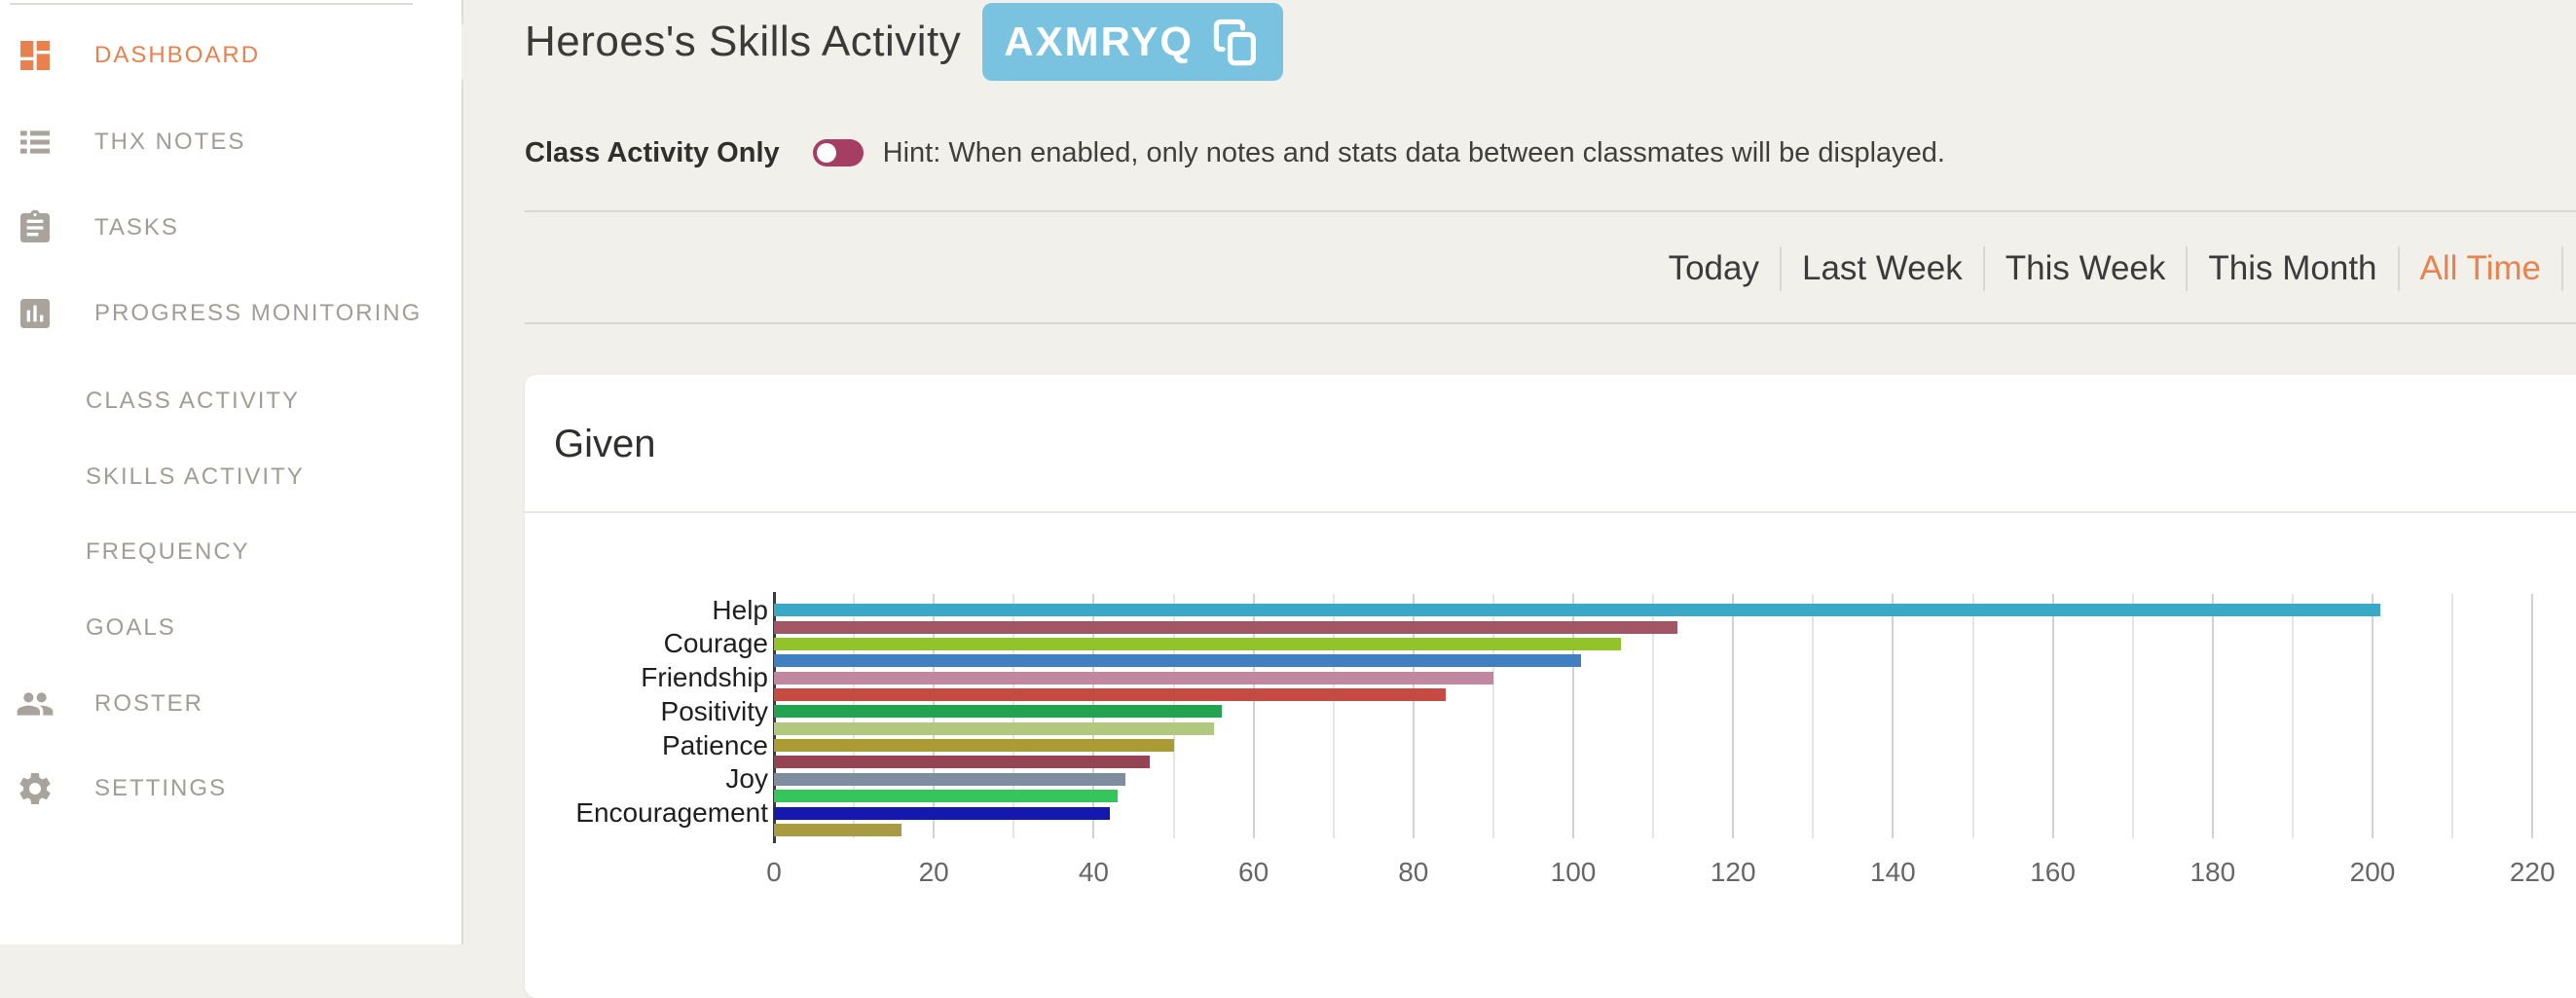 Image resolution: width=2576 pixels, height=998 pixels. Describe the element at coordinates (2213, 872) in the screenshot. I see `x-tick-180: 180` at that location.